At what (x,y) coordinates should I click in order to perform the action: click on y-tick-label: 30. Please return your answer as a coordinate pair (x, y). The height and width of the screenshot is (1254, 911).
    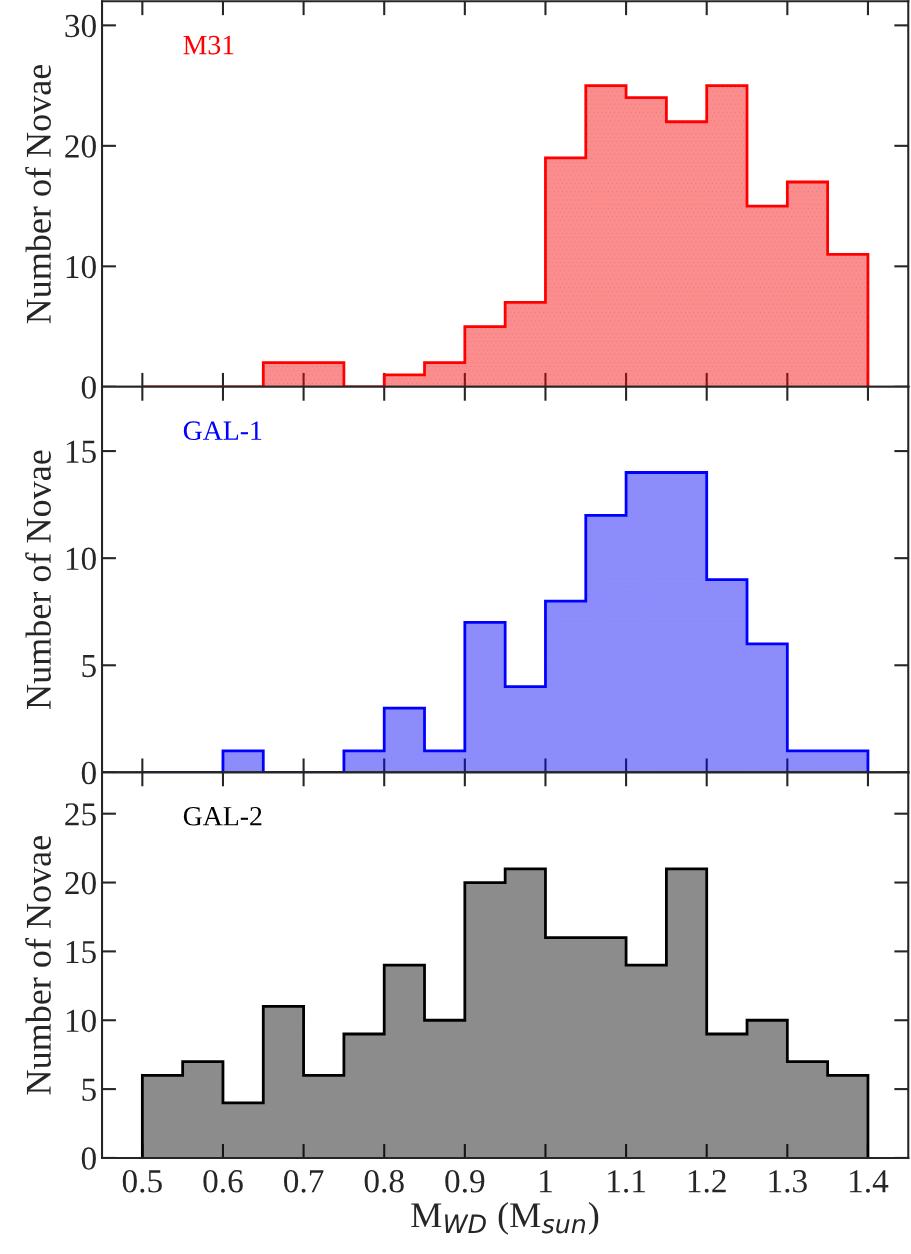
    Looking at the image, I should click on (80, 26).